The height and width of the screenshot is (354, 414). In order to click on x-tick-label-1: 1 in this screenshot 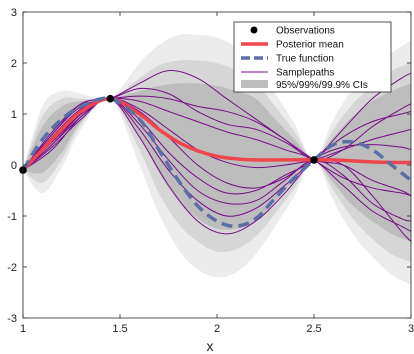, I will do `click(23, 329)`.